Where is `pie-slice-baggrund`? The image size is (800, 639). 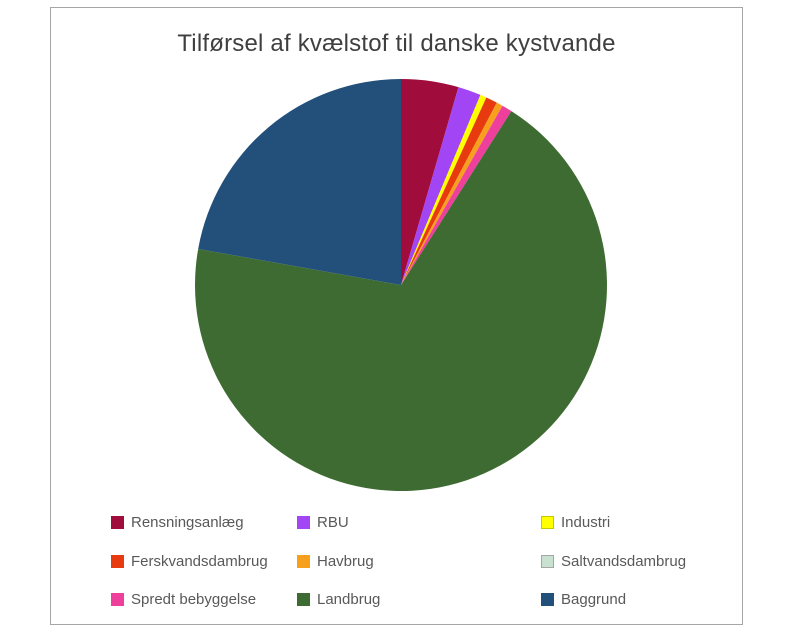 pie-slice-baggrund is located at coordinates (299, 181).